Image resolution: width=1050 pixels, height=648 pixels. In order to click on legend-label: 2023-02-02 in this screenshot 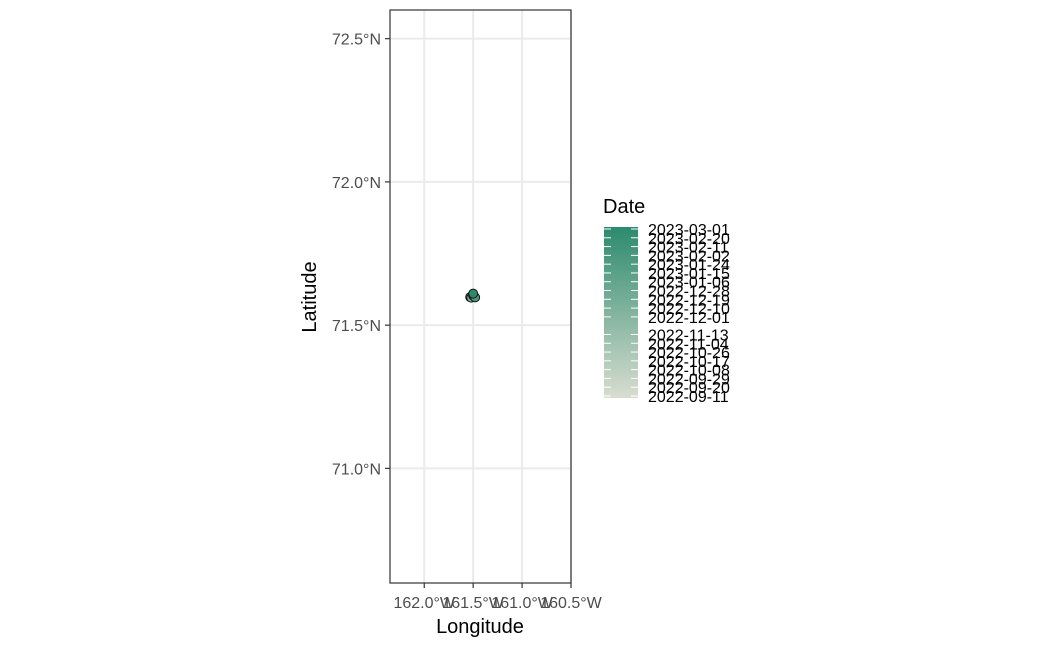, I will do `click(689, 256)`.